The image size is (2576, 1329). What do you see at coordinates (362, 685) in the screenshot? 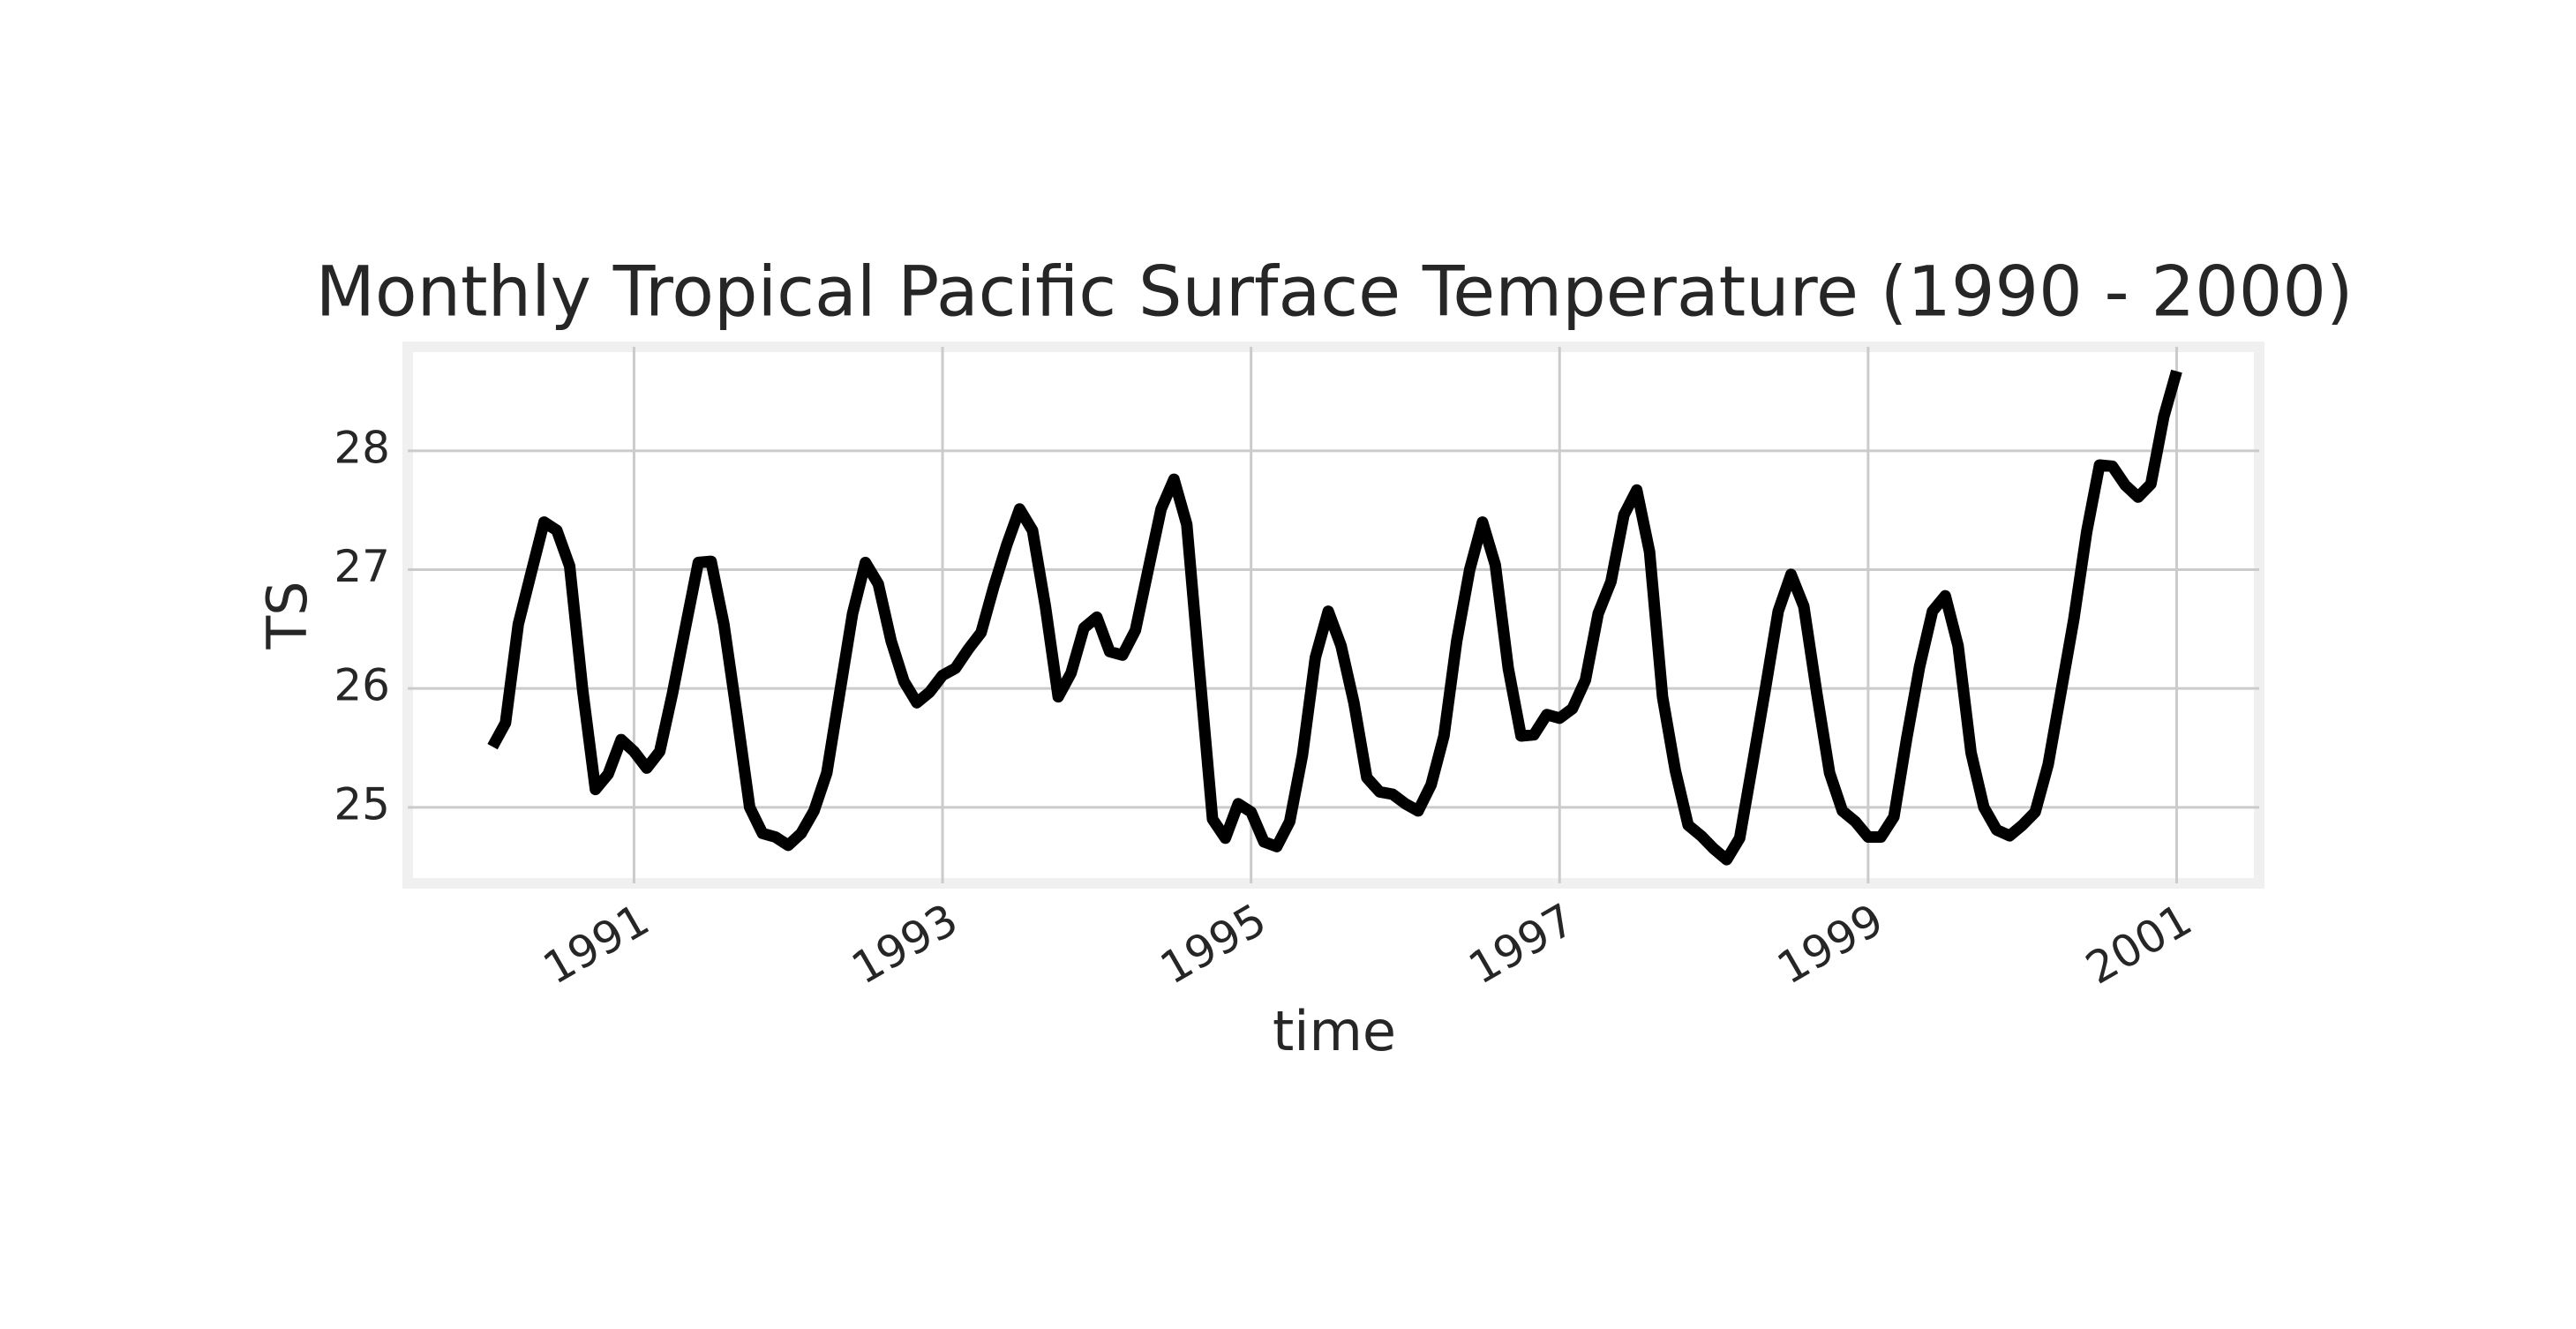
I see `y-tick-label: 26` at bounding box center [362, 685].